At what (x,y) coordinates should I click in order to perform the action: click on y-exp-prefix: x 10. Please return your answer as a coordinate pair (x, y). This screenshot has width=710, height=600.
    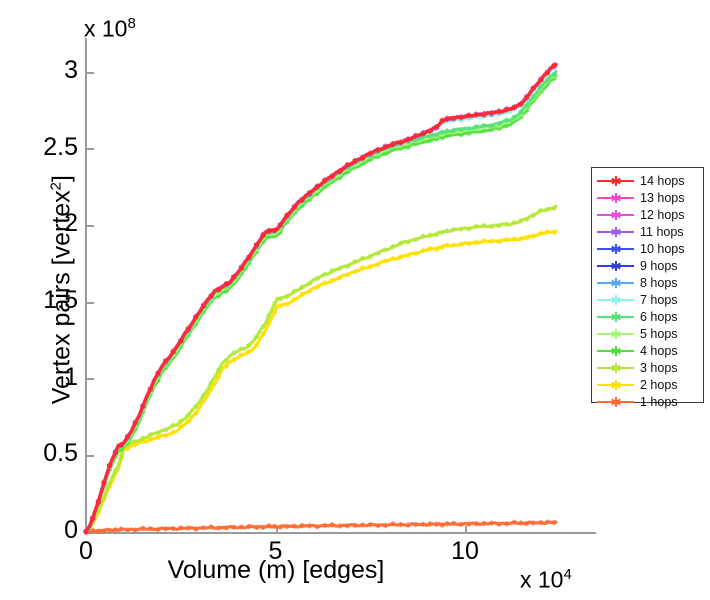
    Looking at the image, I should click on (106, 28).